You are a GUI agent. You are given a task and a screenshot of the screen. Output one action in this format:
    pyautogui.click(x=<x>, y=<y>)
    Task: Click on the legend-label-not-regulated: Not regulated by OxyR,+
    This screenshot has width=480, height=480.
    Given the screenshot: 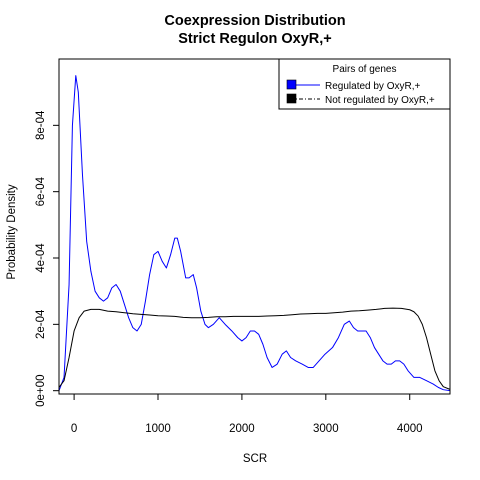 What is the action you would take?
    pyautogui.click(x=380, y=100)
    